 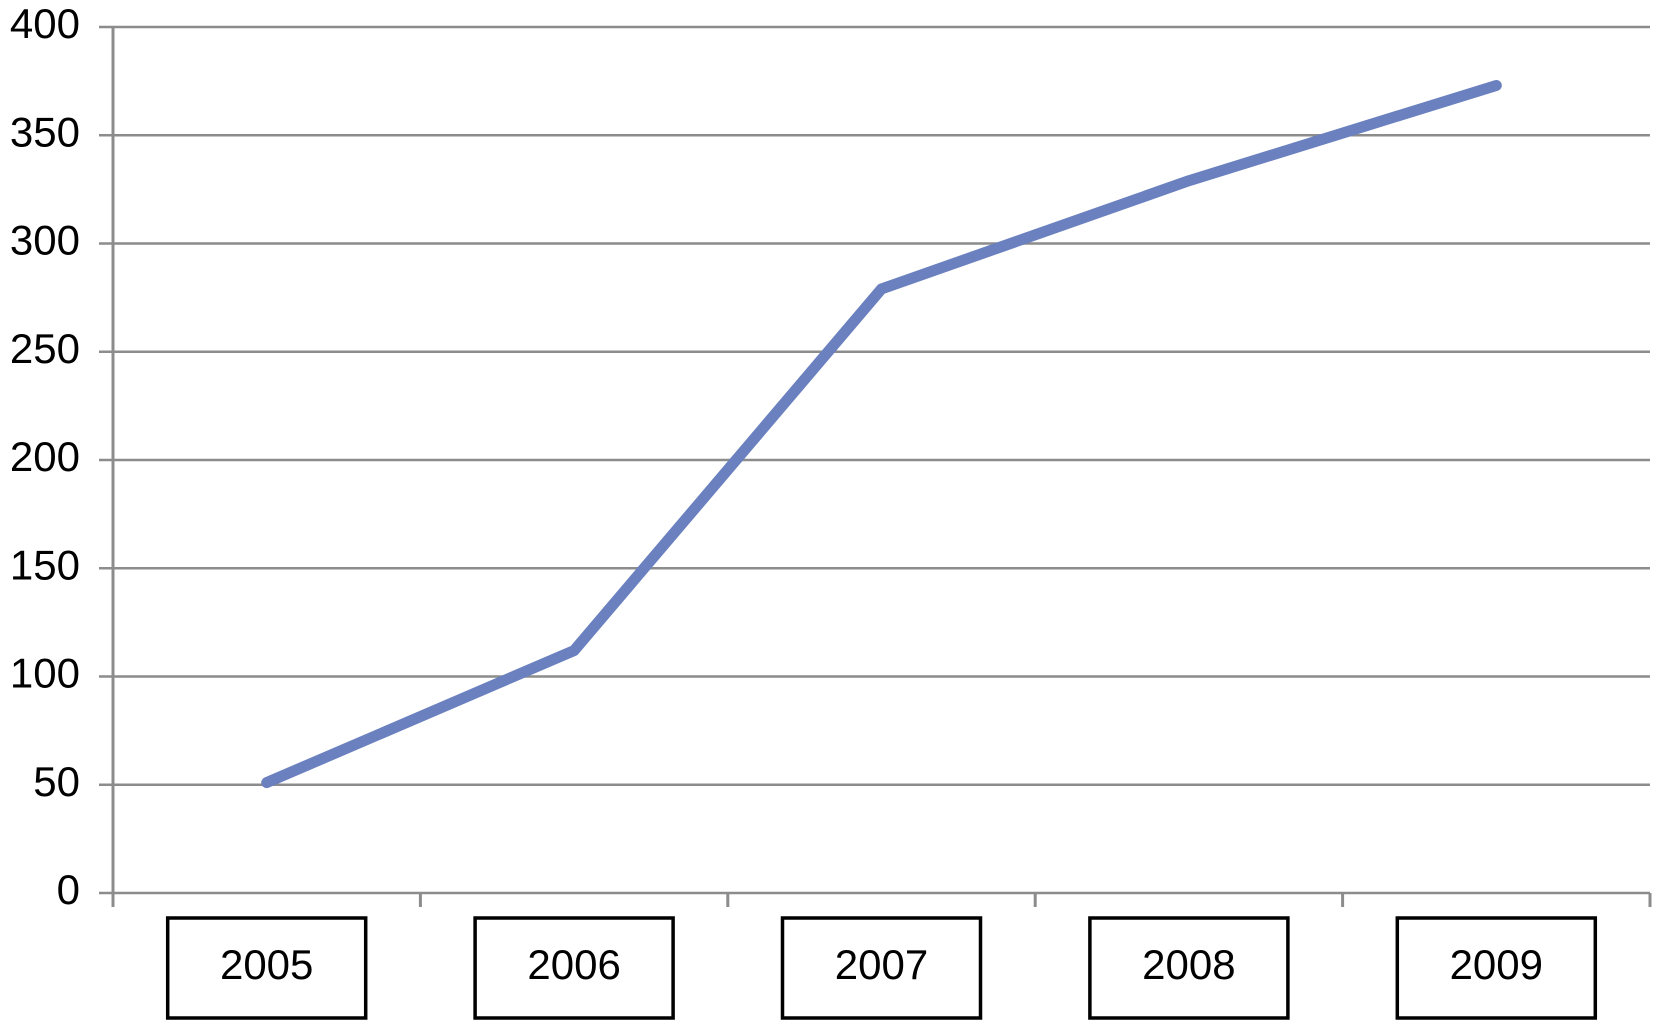 I want to click on y-tick-label: 0, so click(x=68, y=889).